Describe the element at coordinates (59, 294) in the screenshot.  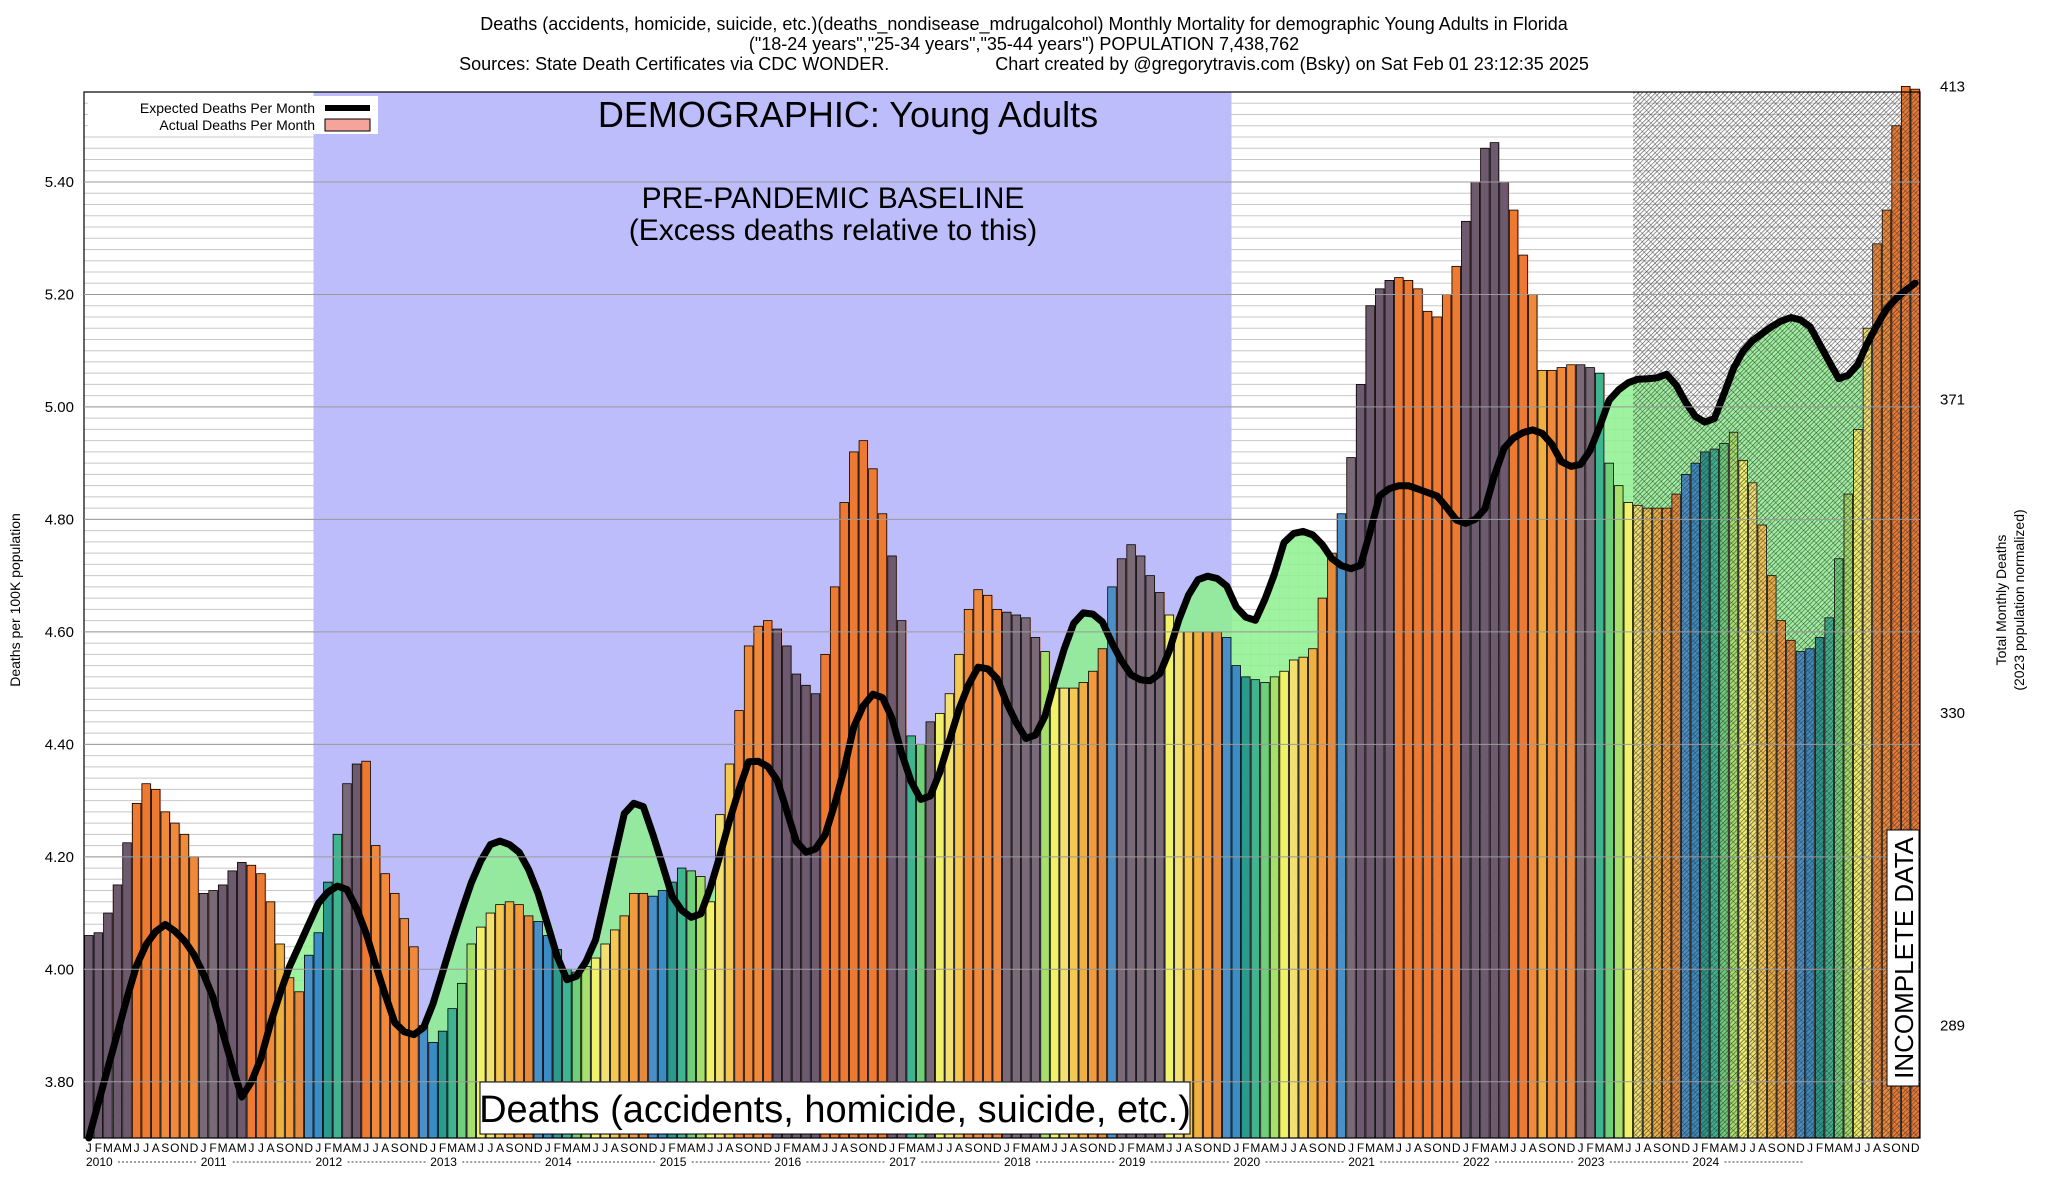
I see `y-tick-label: 5.20` at that location.